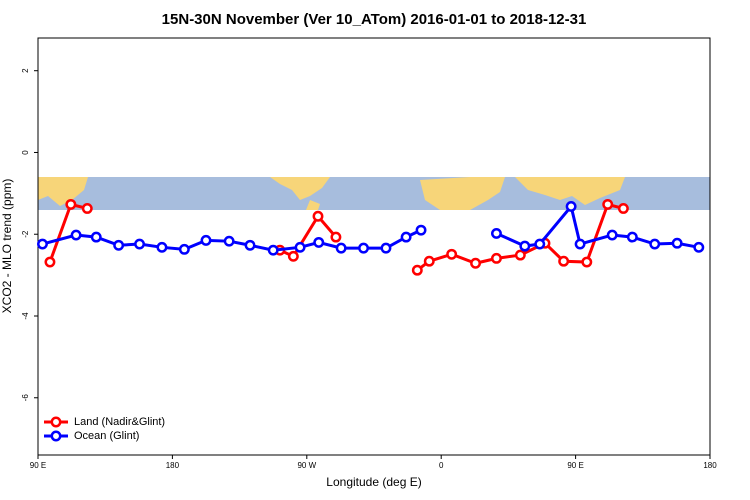 The image size is (750, 500). What do you see at coordinates (25, 398) in the screenshot?
I see `y-tick-label: -6` at bounding box center [25, 398].